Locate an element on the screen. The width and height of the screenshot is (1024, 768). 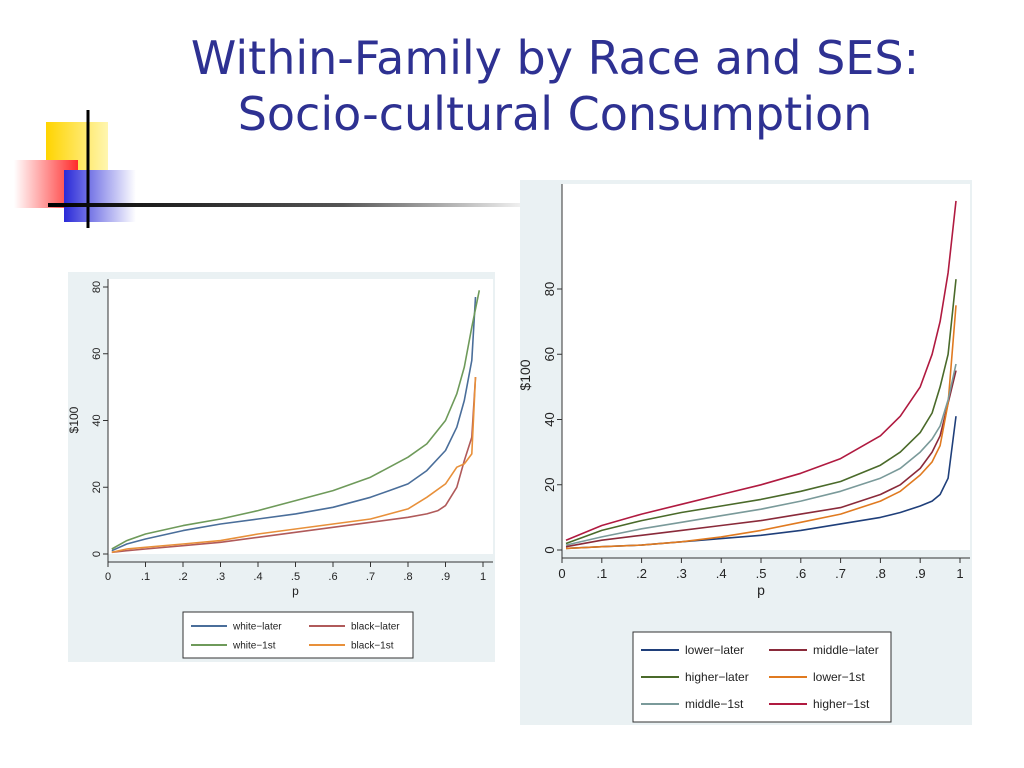
series-line-higher-later is located at coordinates (761, 412).